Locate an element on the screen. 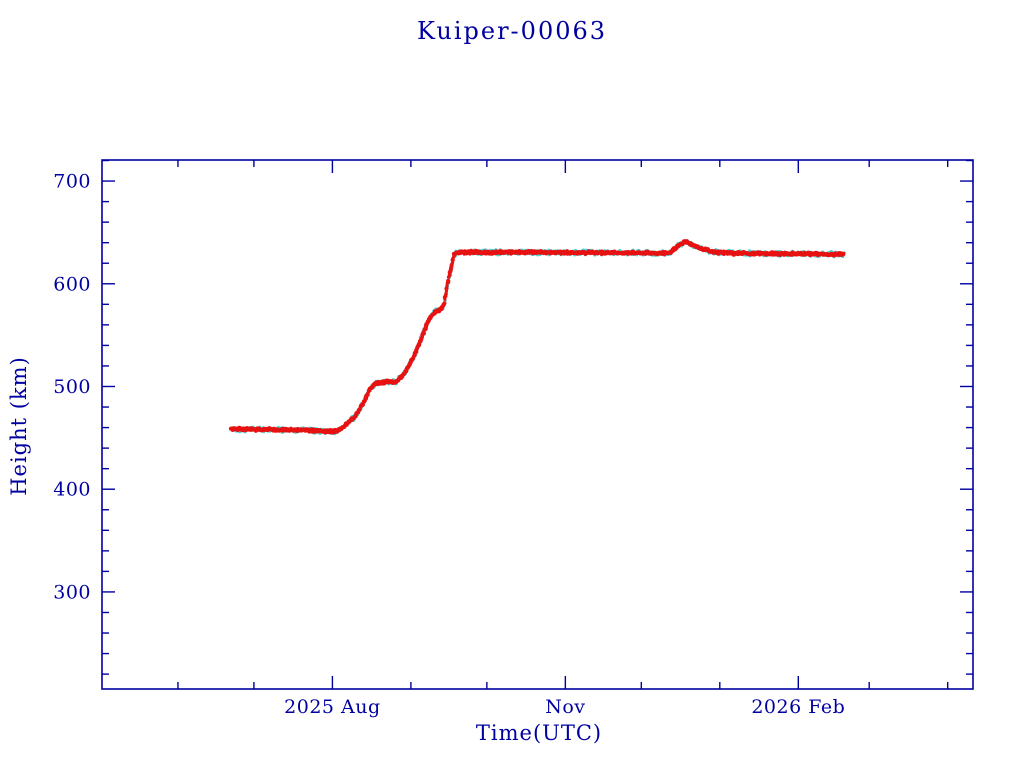 This screenshot has height=773, width=1024. x-tick-label: Nov is located at coordinates (565, 707).